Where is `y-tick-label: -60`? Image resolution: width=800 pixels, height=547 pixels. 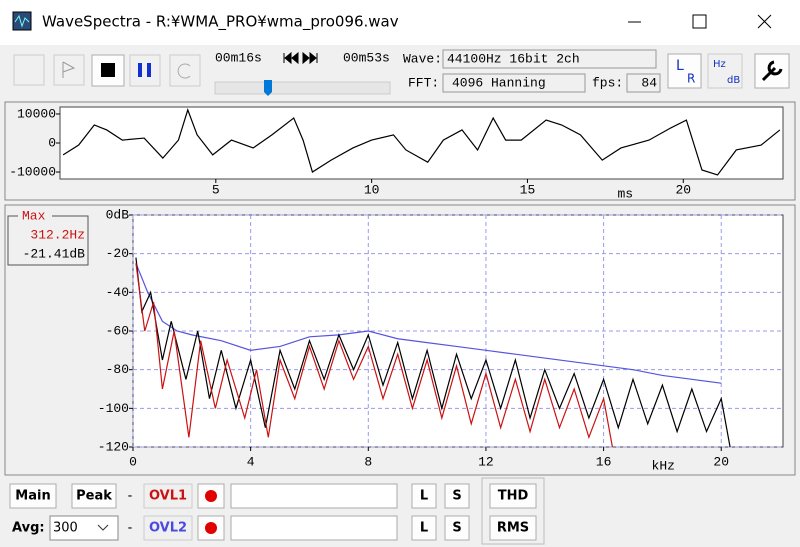 y-tick-label: -60 is located at coordinates (117, 330).